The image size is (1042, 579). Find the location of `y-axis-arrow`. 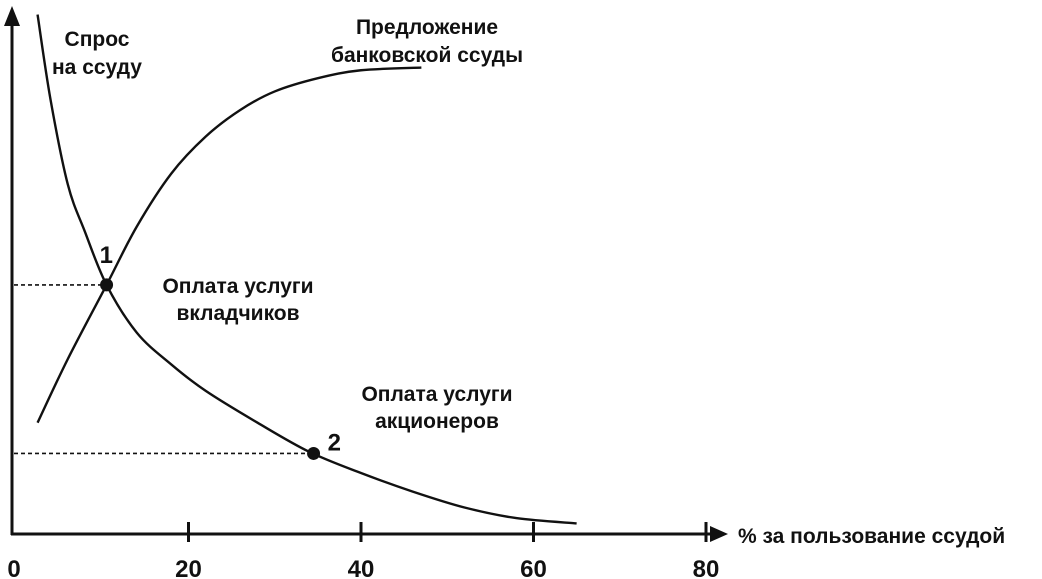

y-axis-arrow is located at coordinates (12, 16).